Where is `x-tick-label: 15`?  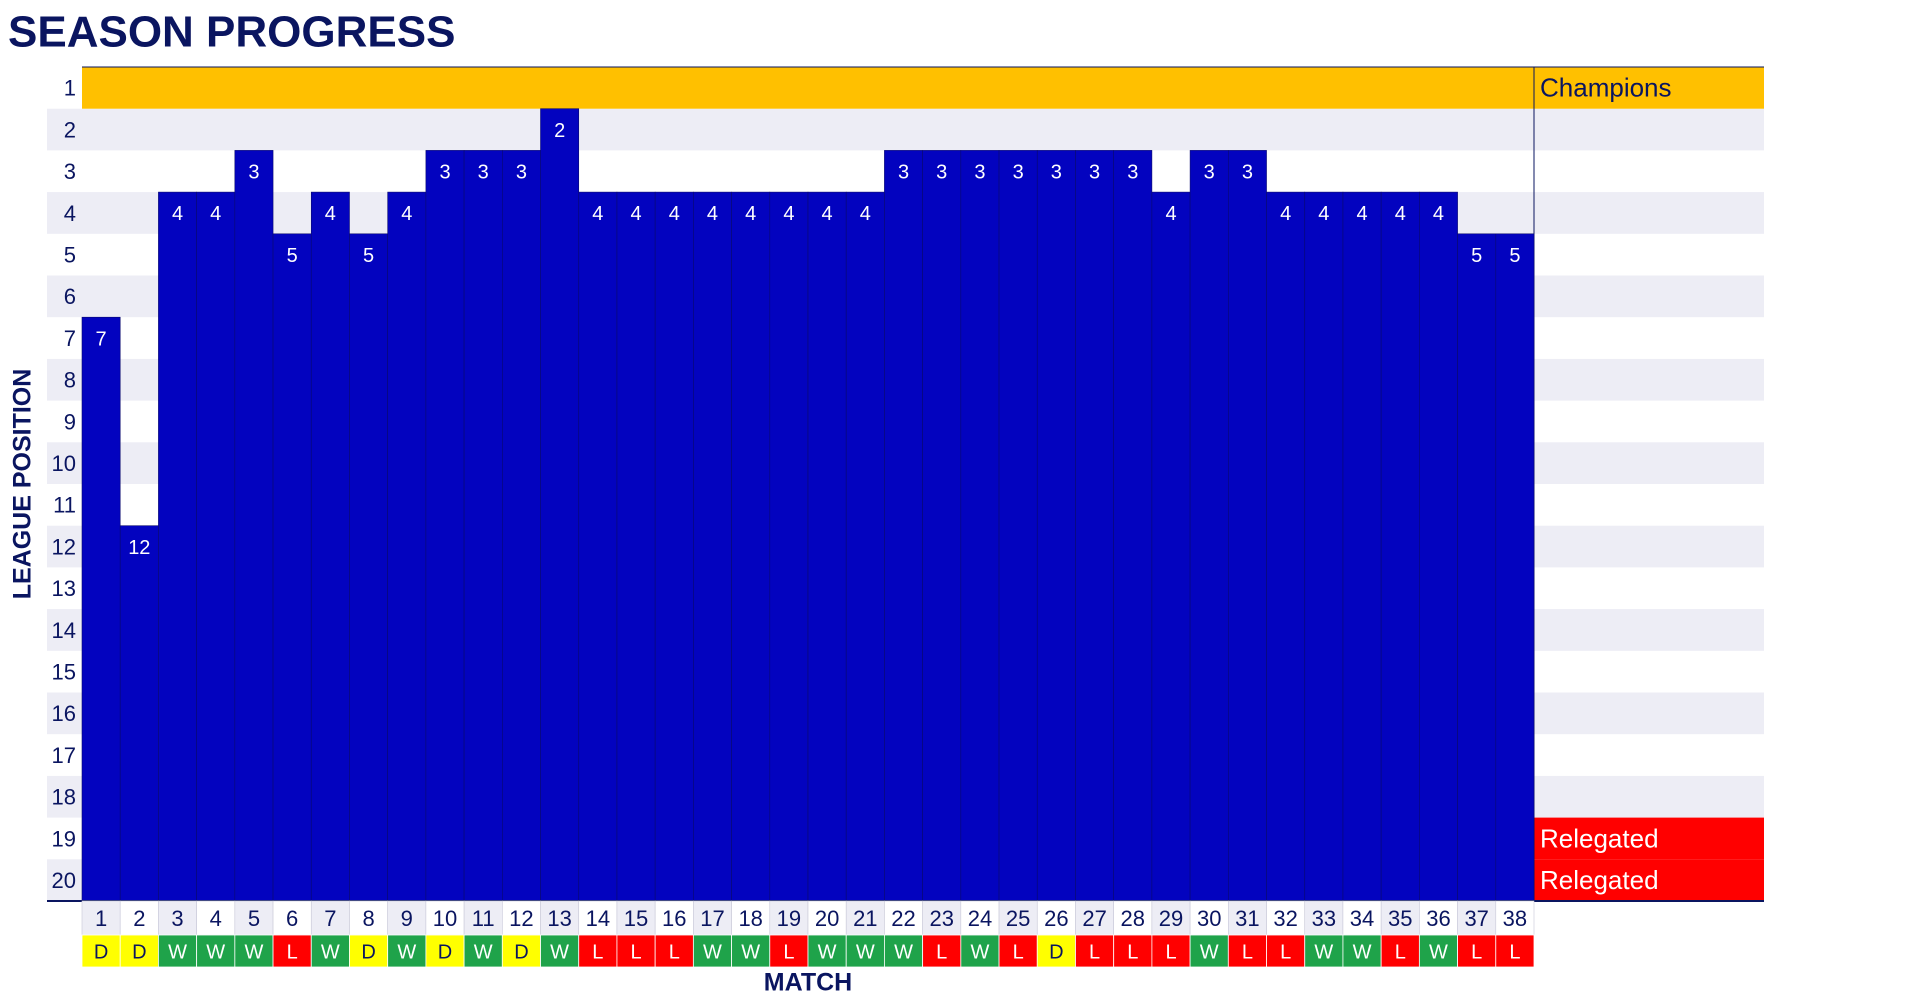
x-tick-label: 15 is located at coordinates (636, 918).